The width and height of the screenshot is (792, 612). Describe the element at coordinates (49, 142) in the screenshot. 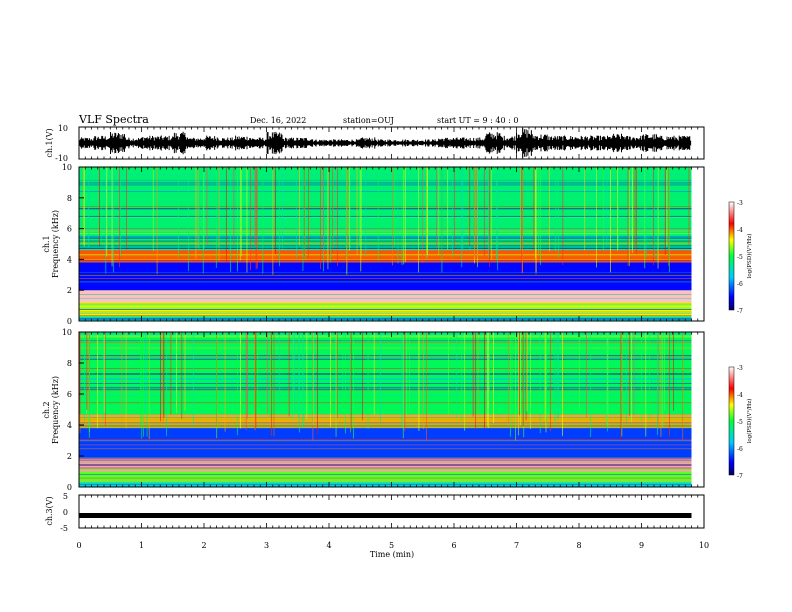

I see `ch1-waveform-ylabel: ch.1(V)` at that location.